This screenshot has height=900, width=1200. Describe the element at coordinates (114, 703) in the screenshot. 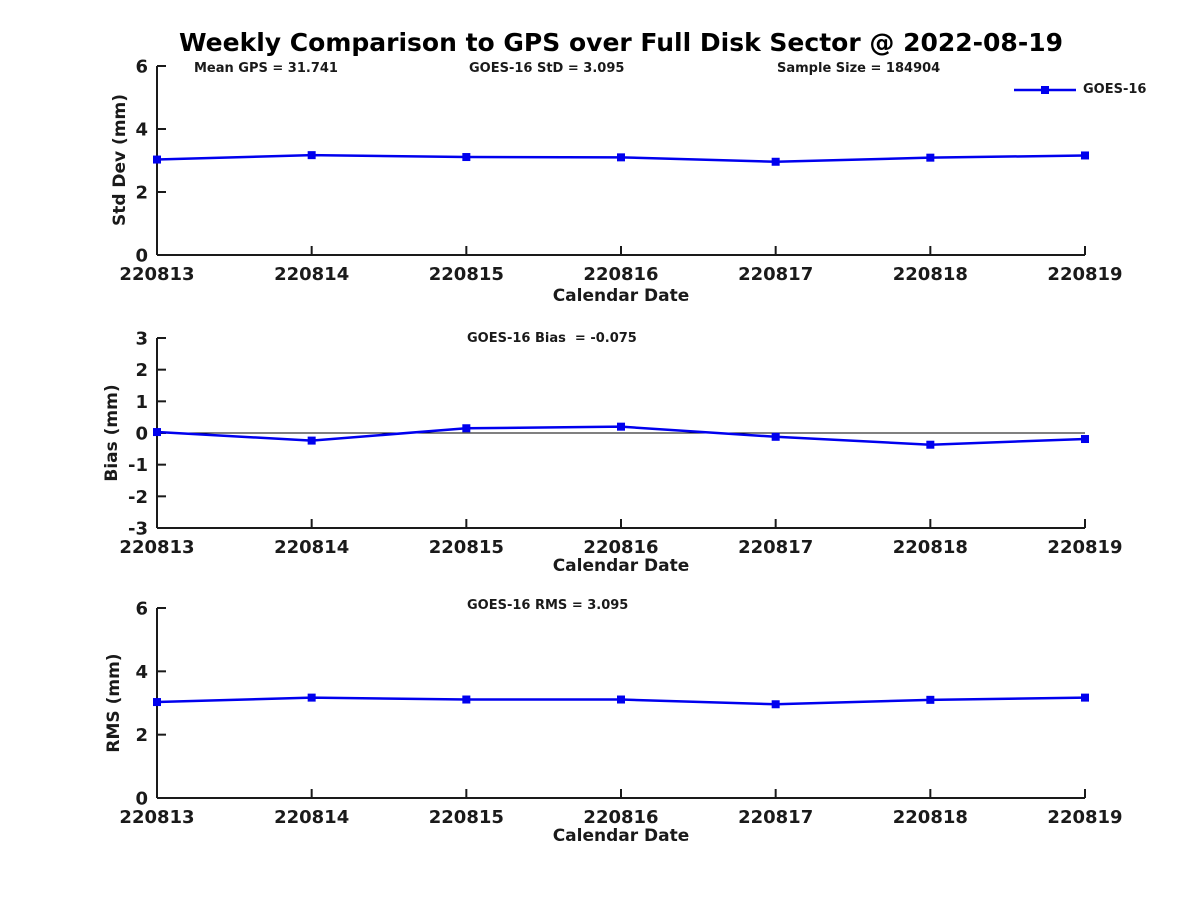

I see `y-axis-label-rms: RMS (mm)` at that location.